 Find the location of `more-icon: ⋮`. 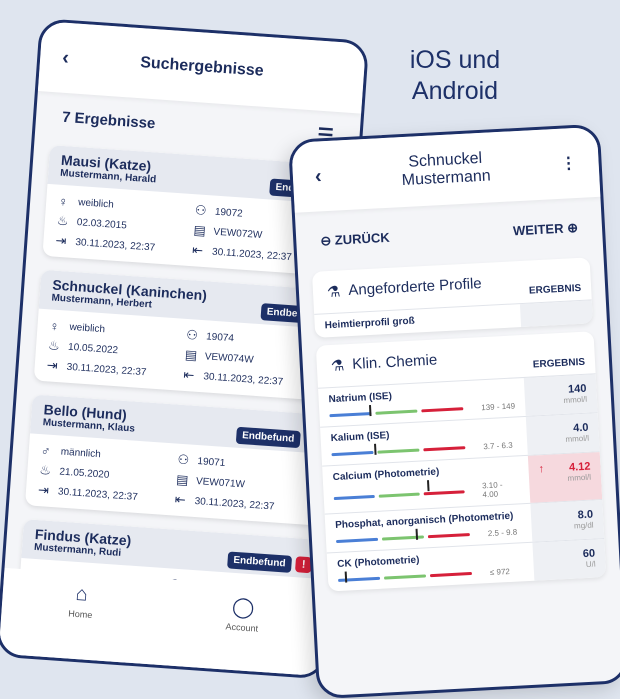

more-icon: ⋮ is located at coordinates (569, 163).